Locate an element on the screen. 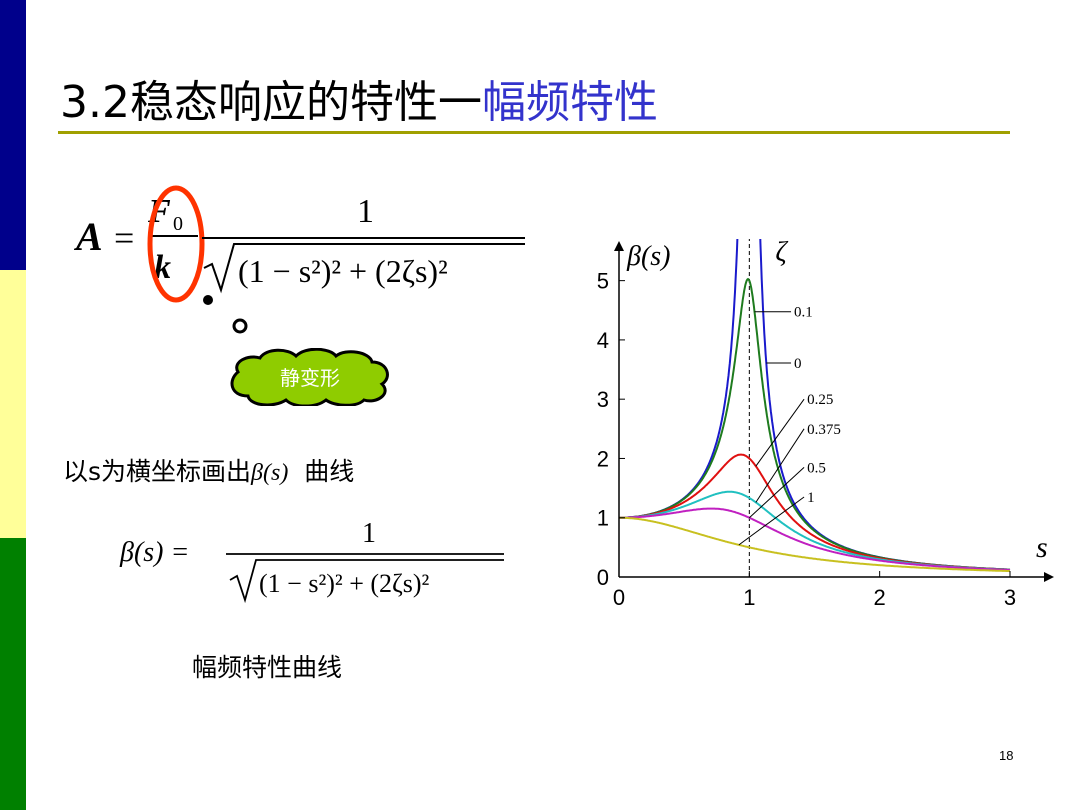 Image resolution: width=1080 pixels, height=810 pixels. y-axis-arrow is located at coordinates (619, 246).